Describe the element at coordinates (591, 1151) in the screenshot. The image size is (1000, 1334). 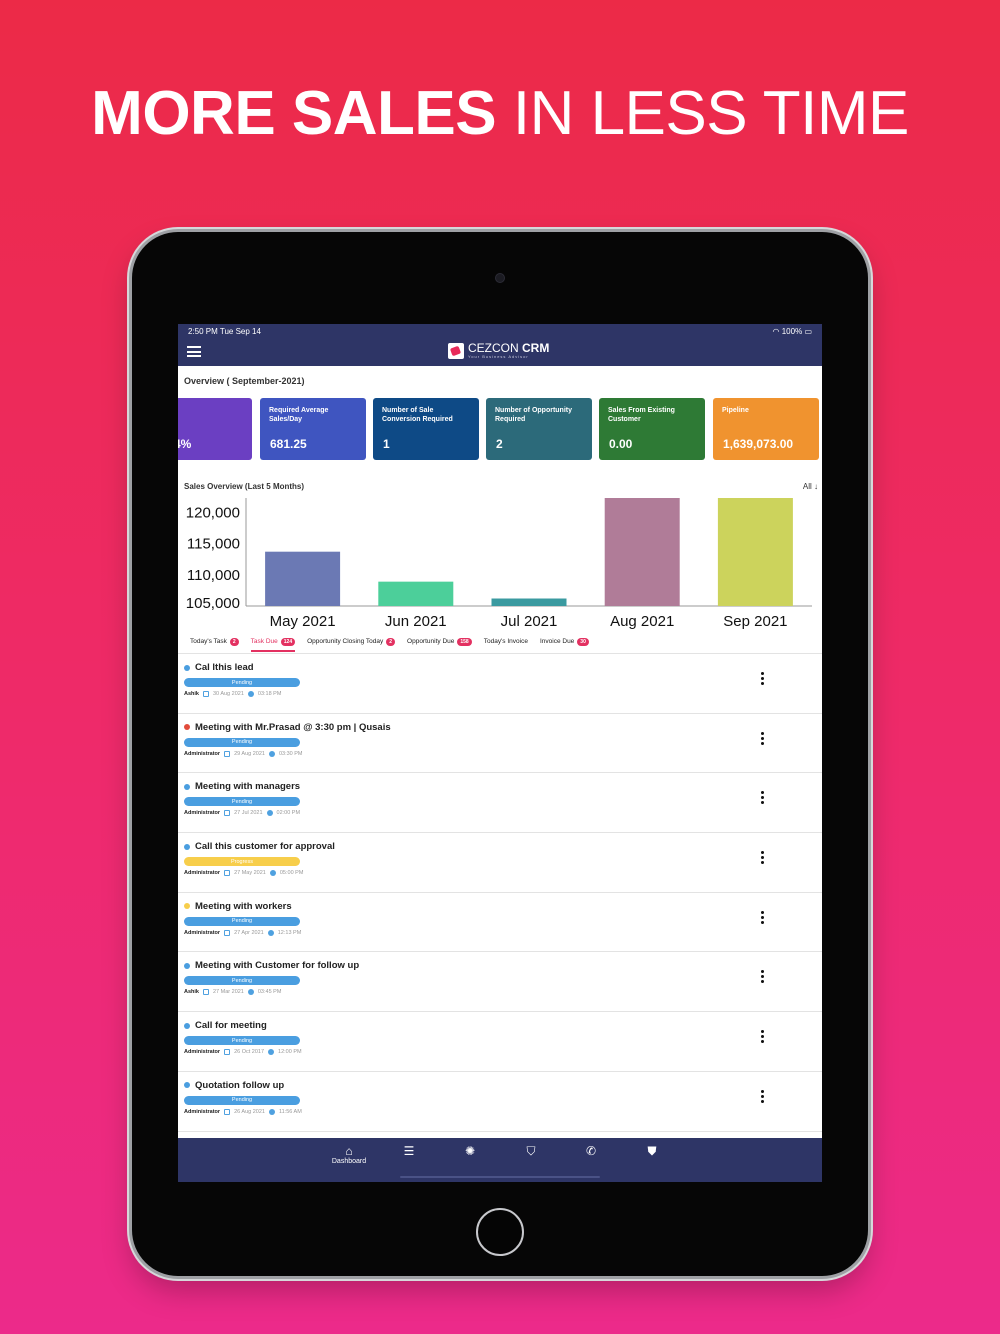
I see `nav-item: ✆` at that location.